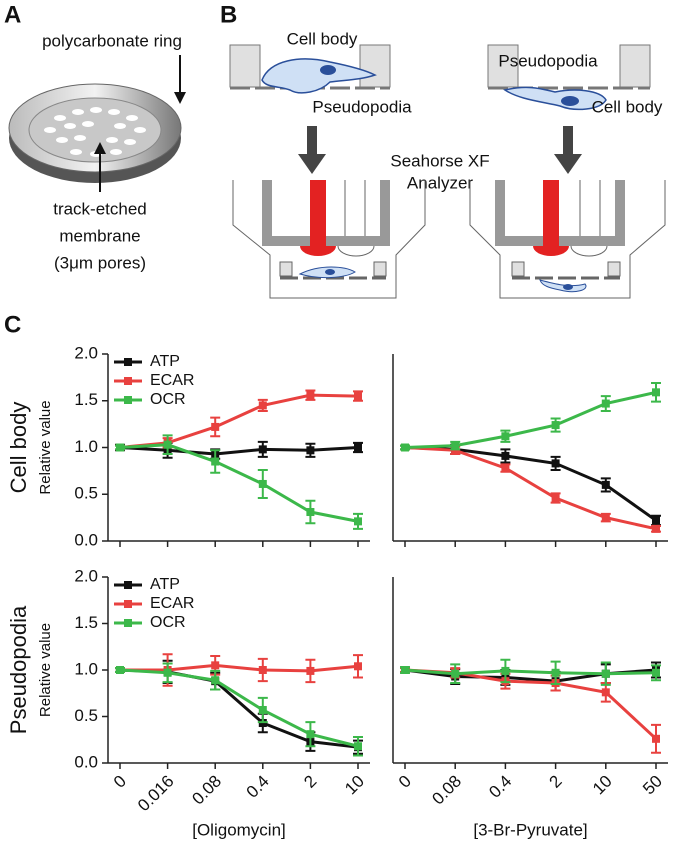  I want to click on y-tick-label: 2.0, so click(86, 352).